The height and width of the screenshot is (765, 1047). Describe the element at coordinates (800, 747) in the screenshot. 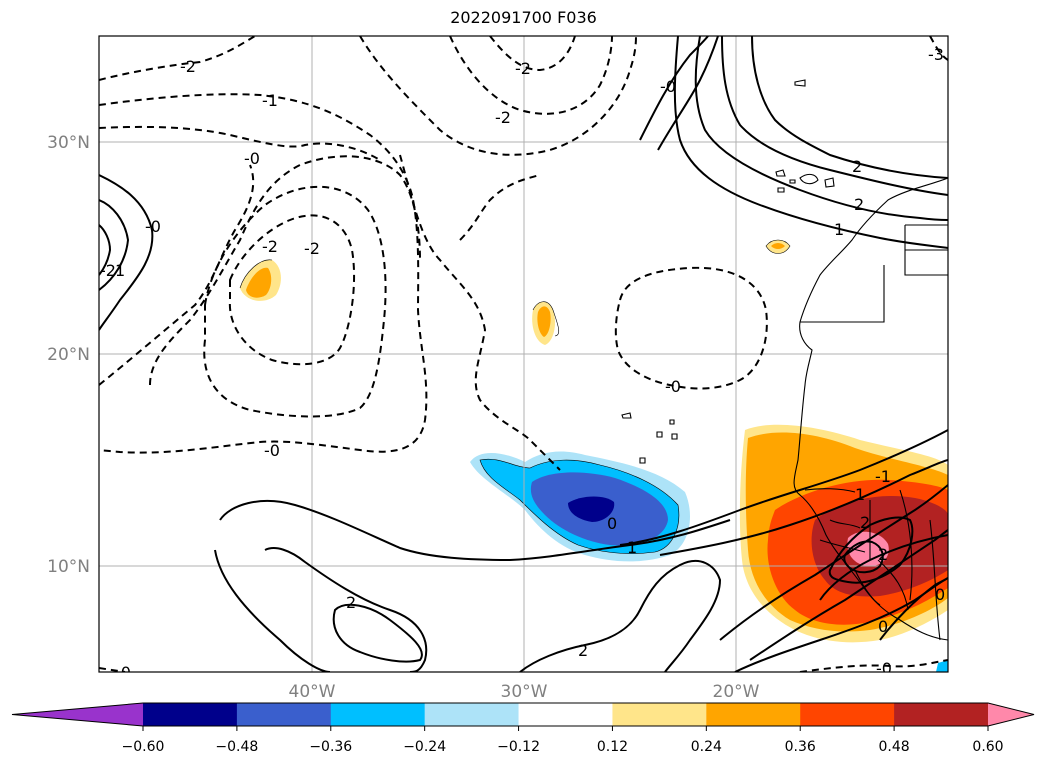

I see `colorbar-tick-label: 0.36` at that location.